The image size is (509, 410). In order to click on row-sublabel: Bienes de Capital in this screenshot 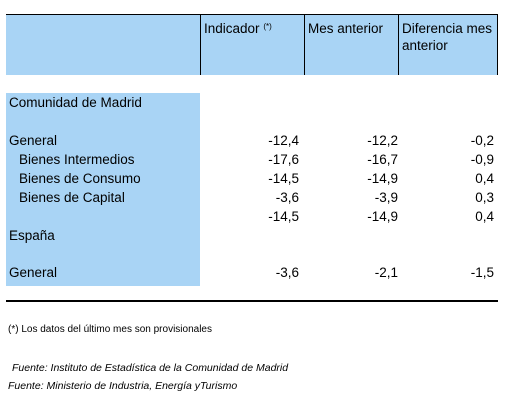, I will do `click(72, 197)`.